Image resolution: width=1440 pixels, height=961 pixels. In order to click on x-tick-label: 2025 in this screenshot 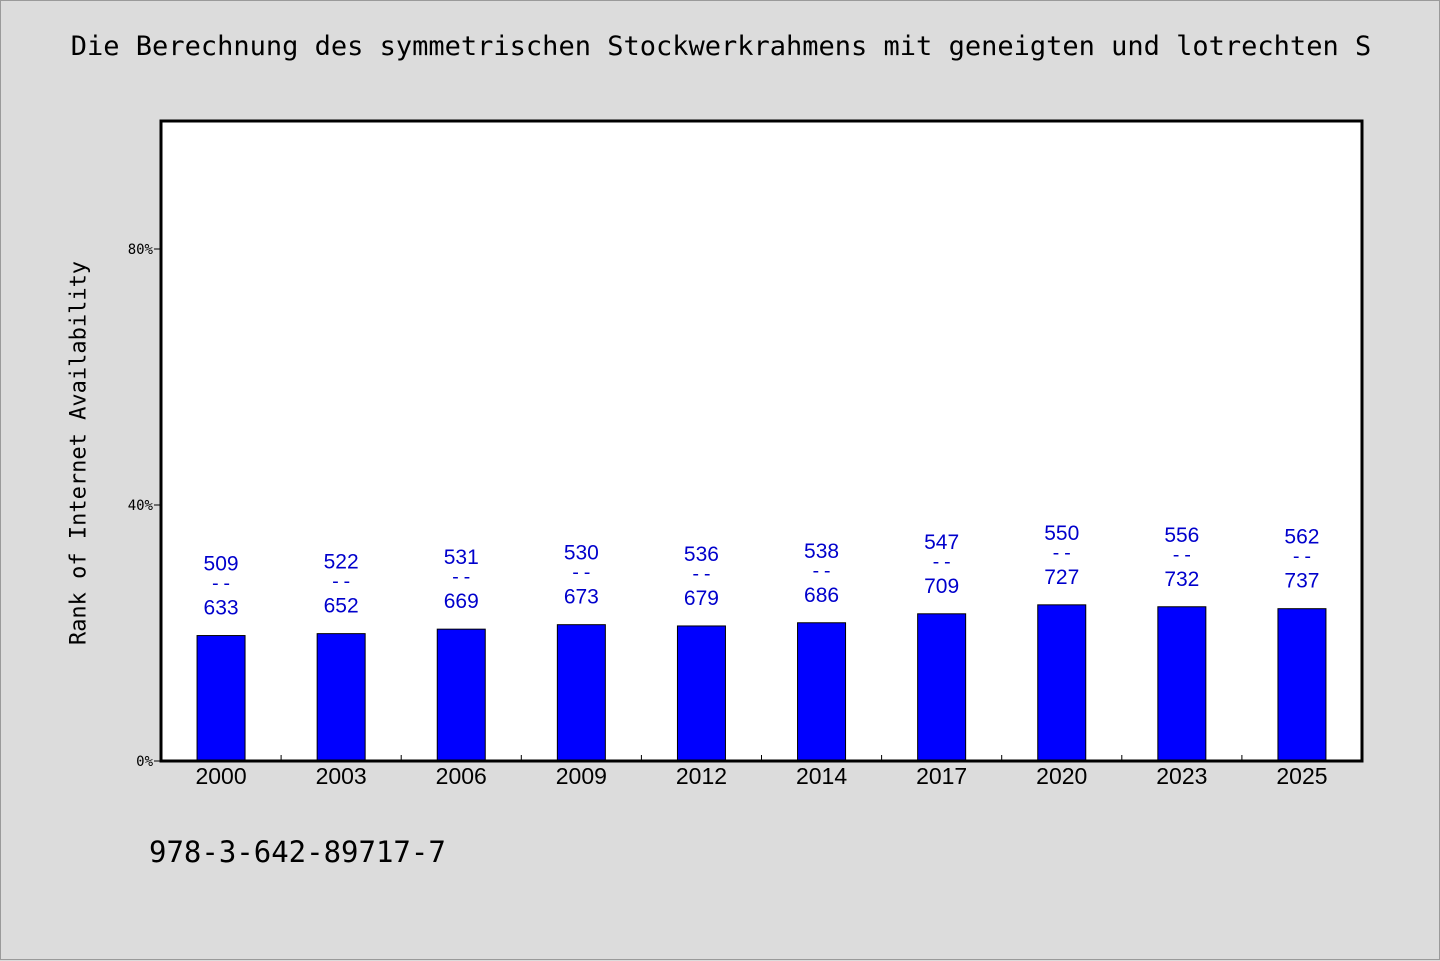, I will do `click(1301, 776)`.